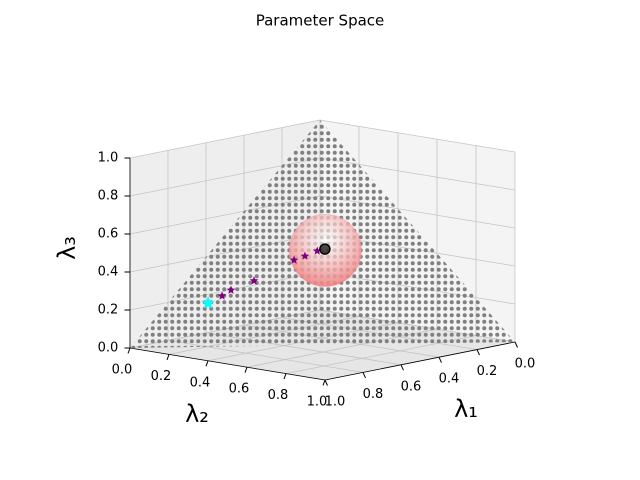  I want to click on chart-title: Parameter Space, so click(320, 21).